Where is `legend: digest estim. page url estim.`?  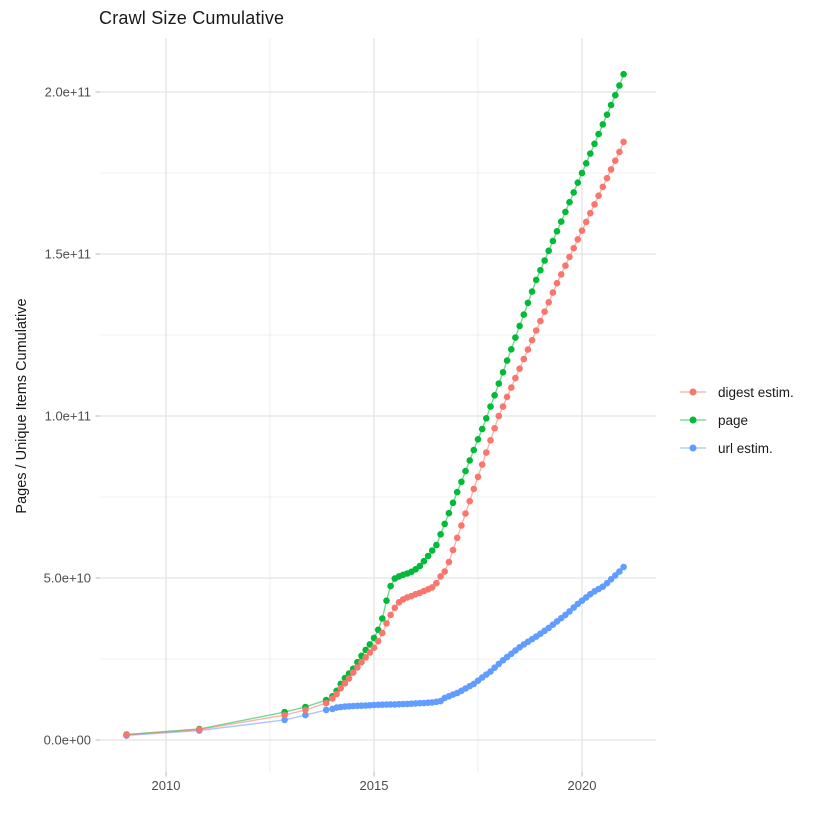
legend: digest estim. page url estim. is located at coordinates (736, 420).